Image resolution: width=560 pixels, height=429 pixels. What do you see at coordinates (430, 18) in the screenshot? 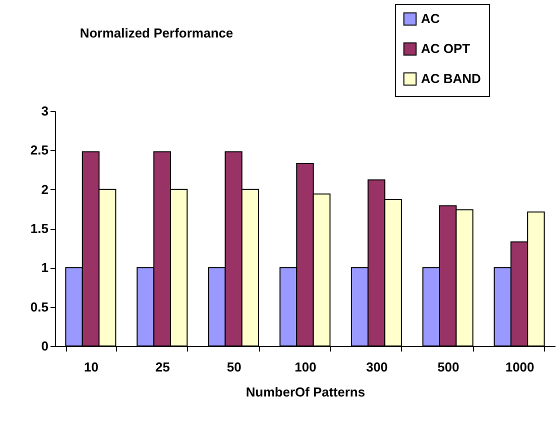
I see `legend-label: AC` at bounding box center [430, 18].